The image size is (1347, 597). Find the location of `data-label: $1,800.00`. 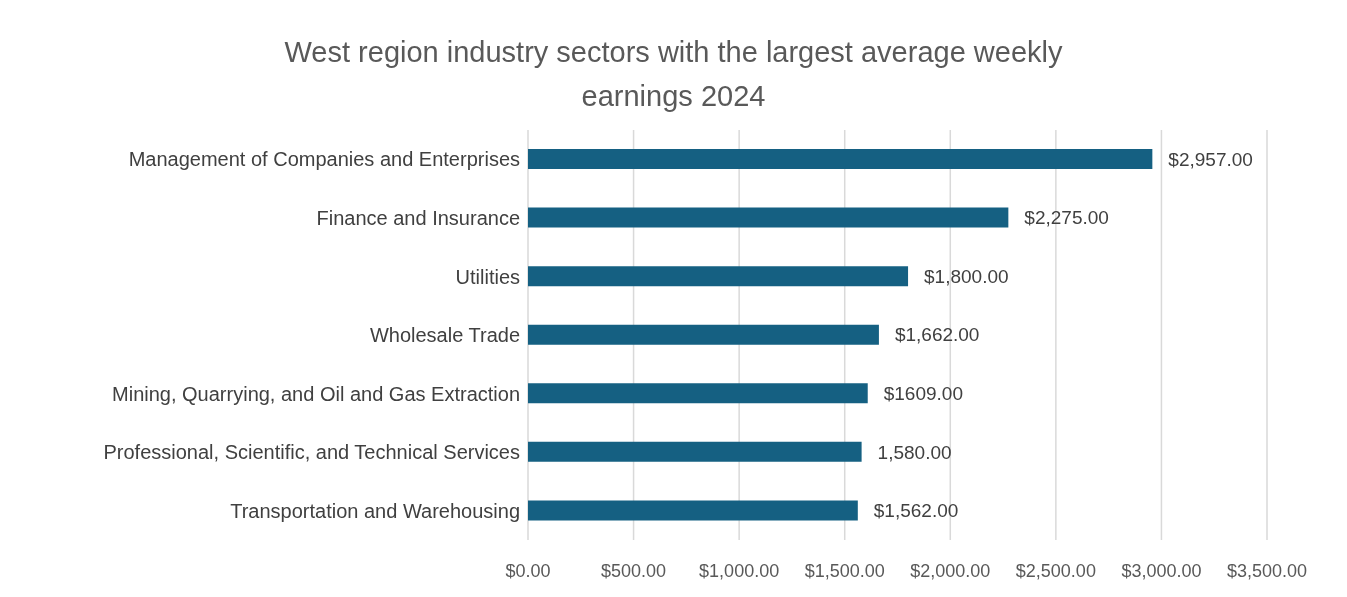

data-label: $1,800.00 is located at coordinates (966, 276).